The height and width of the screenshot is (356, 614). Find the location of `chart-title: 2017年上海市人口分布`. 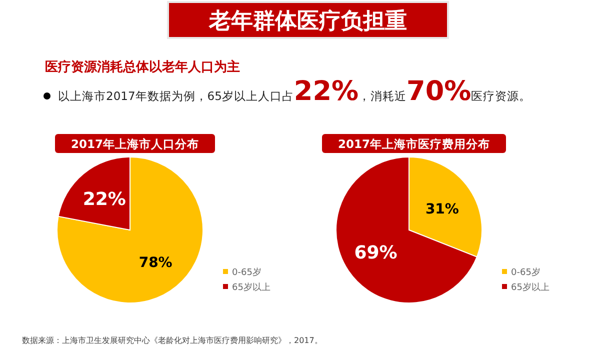

chart-title: 2017年上海市人口分布 is located at coordinates (135, 144).